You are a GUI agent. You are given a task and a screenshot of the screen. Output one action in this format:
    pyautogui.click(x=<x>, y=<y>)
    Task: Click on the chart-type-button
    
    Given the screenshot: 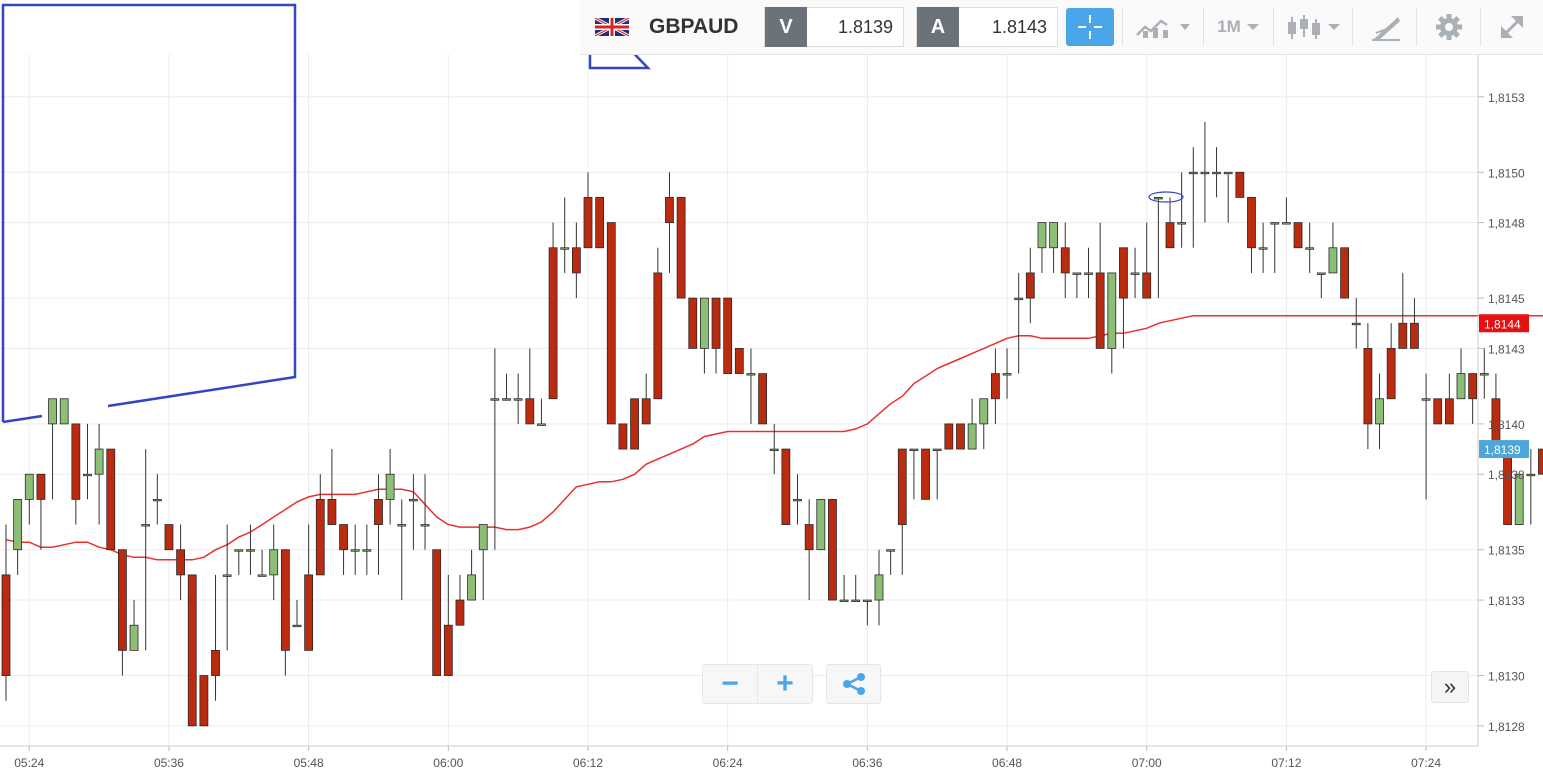 What is the action you would take?
    pyautogui.click(x=1314, y=27)
    